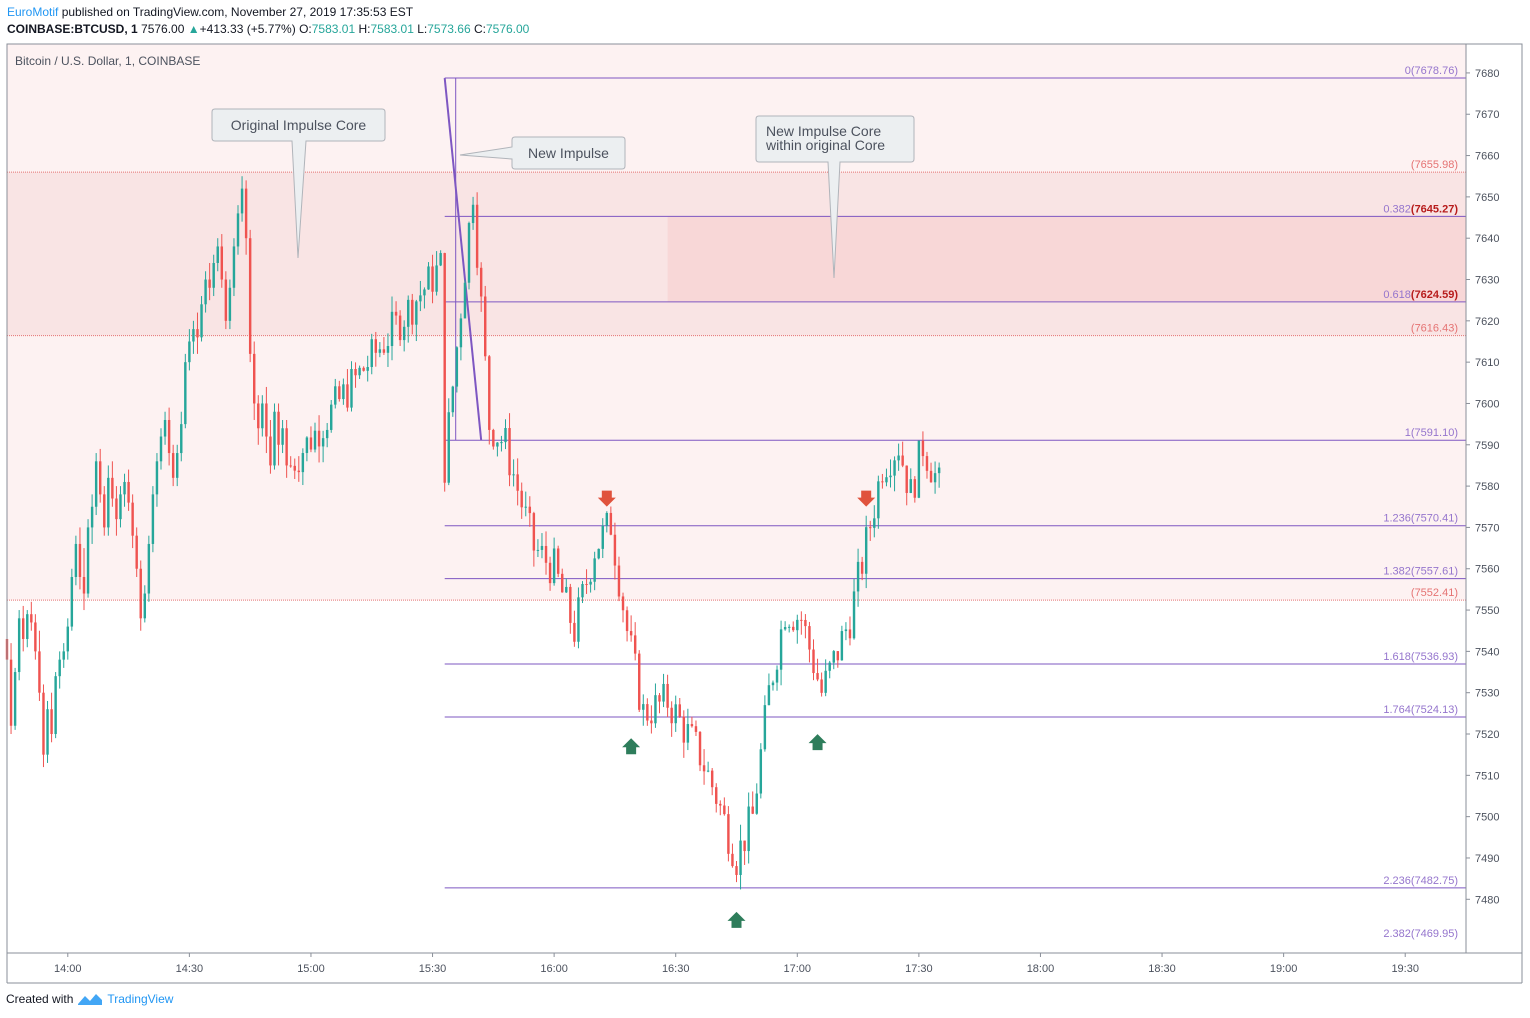 Image resolution: width=1530 pixels, height=1018 pixels. Describe the element at coordinates (193, 29) in the screenshot. I see `change-arrow-icon: ▲` at that location.